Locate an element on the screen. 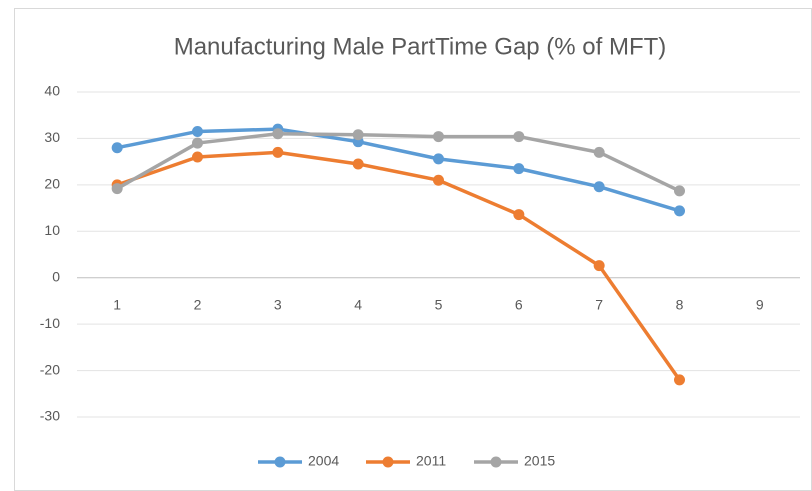  y-tick-label: -20 is located at coordinates (50, 369).